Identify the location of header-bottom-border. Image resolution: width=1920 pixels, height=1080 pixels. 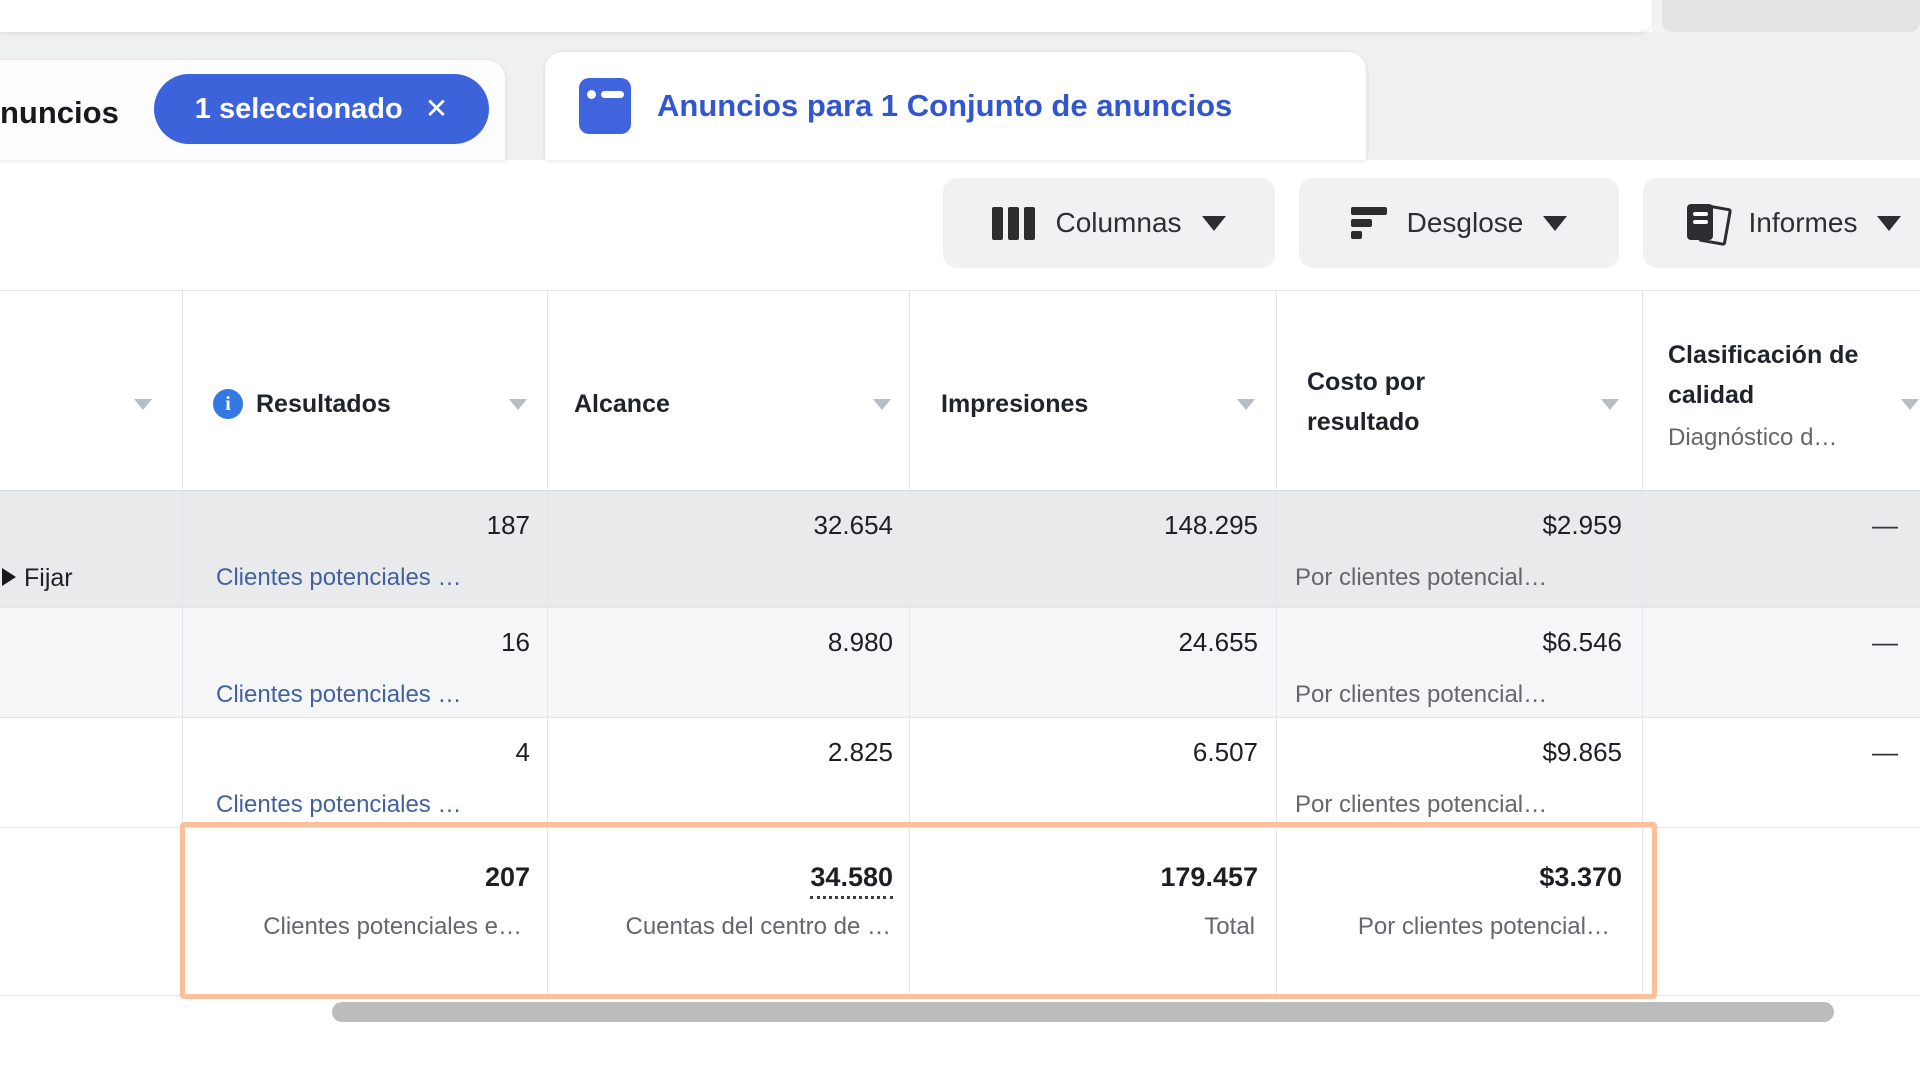
(960, 490).